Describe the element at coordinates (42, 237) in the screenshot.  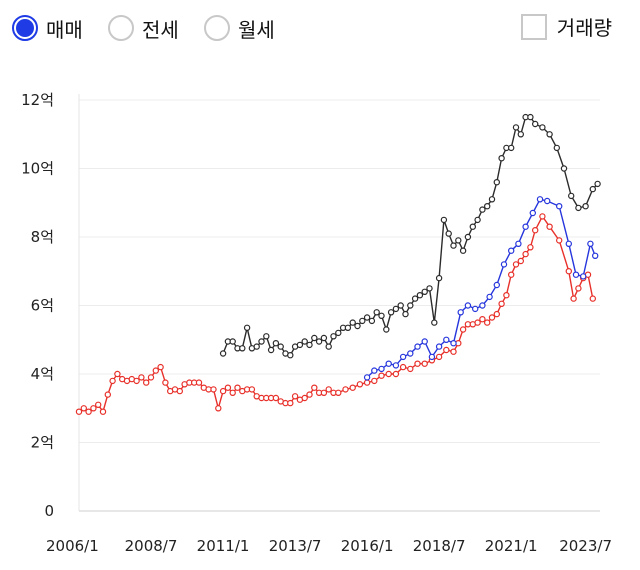
I see `y-tick-label: 8억` at that location.